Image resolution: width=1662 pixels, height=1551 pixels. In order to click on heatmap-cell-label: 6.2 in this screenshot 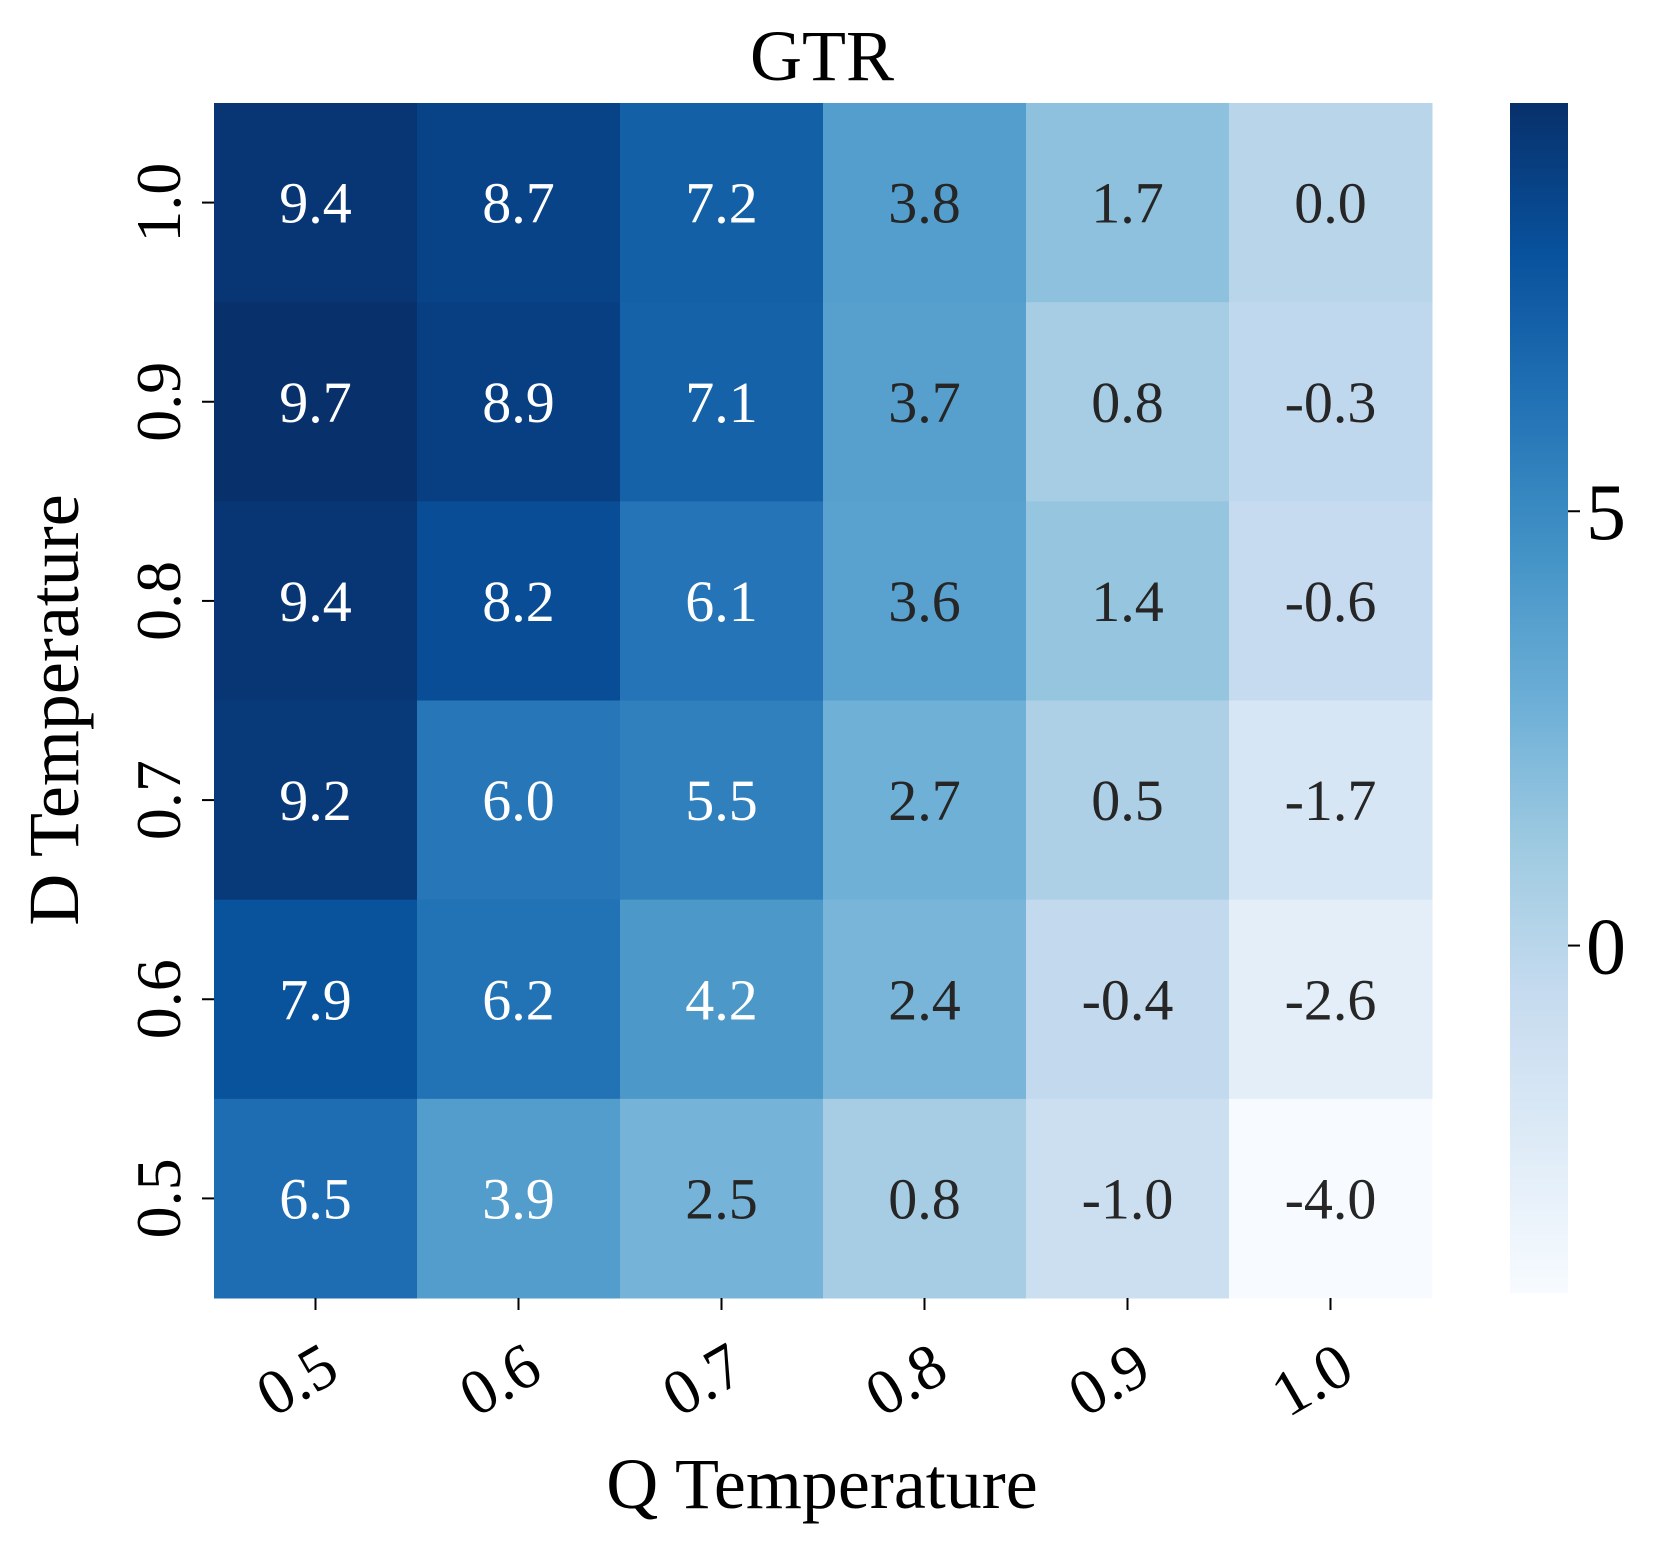, I will do `click(518, 999)`.